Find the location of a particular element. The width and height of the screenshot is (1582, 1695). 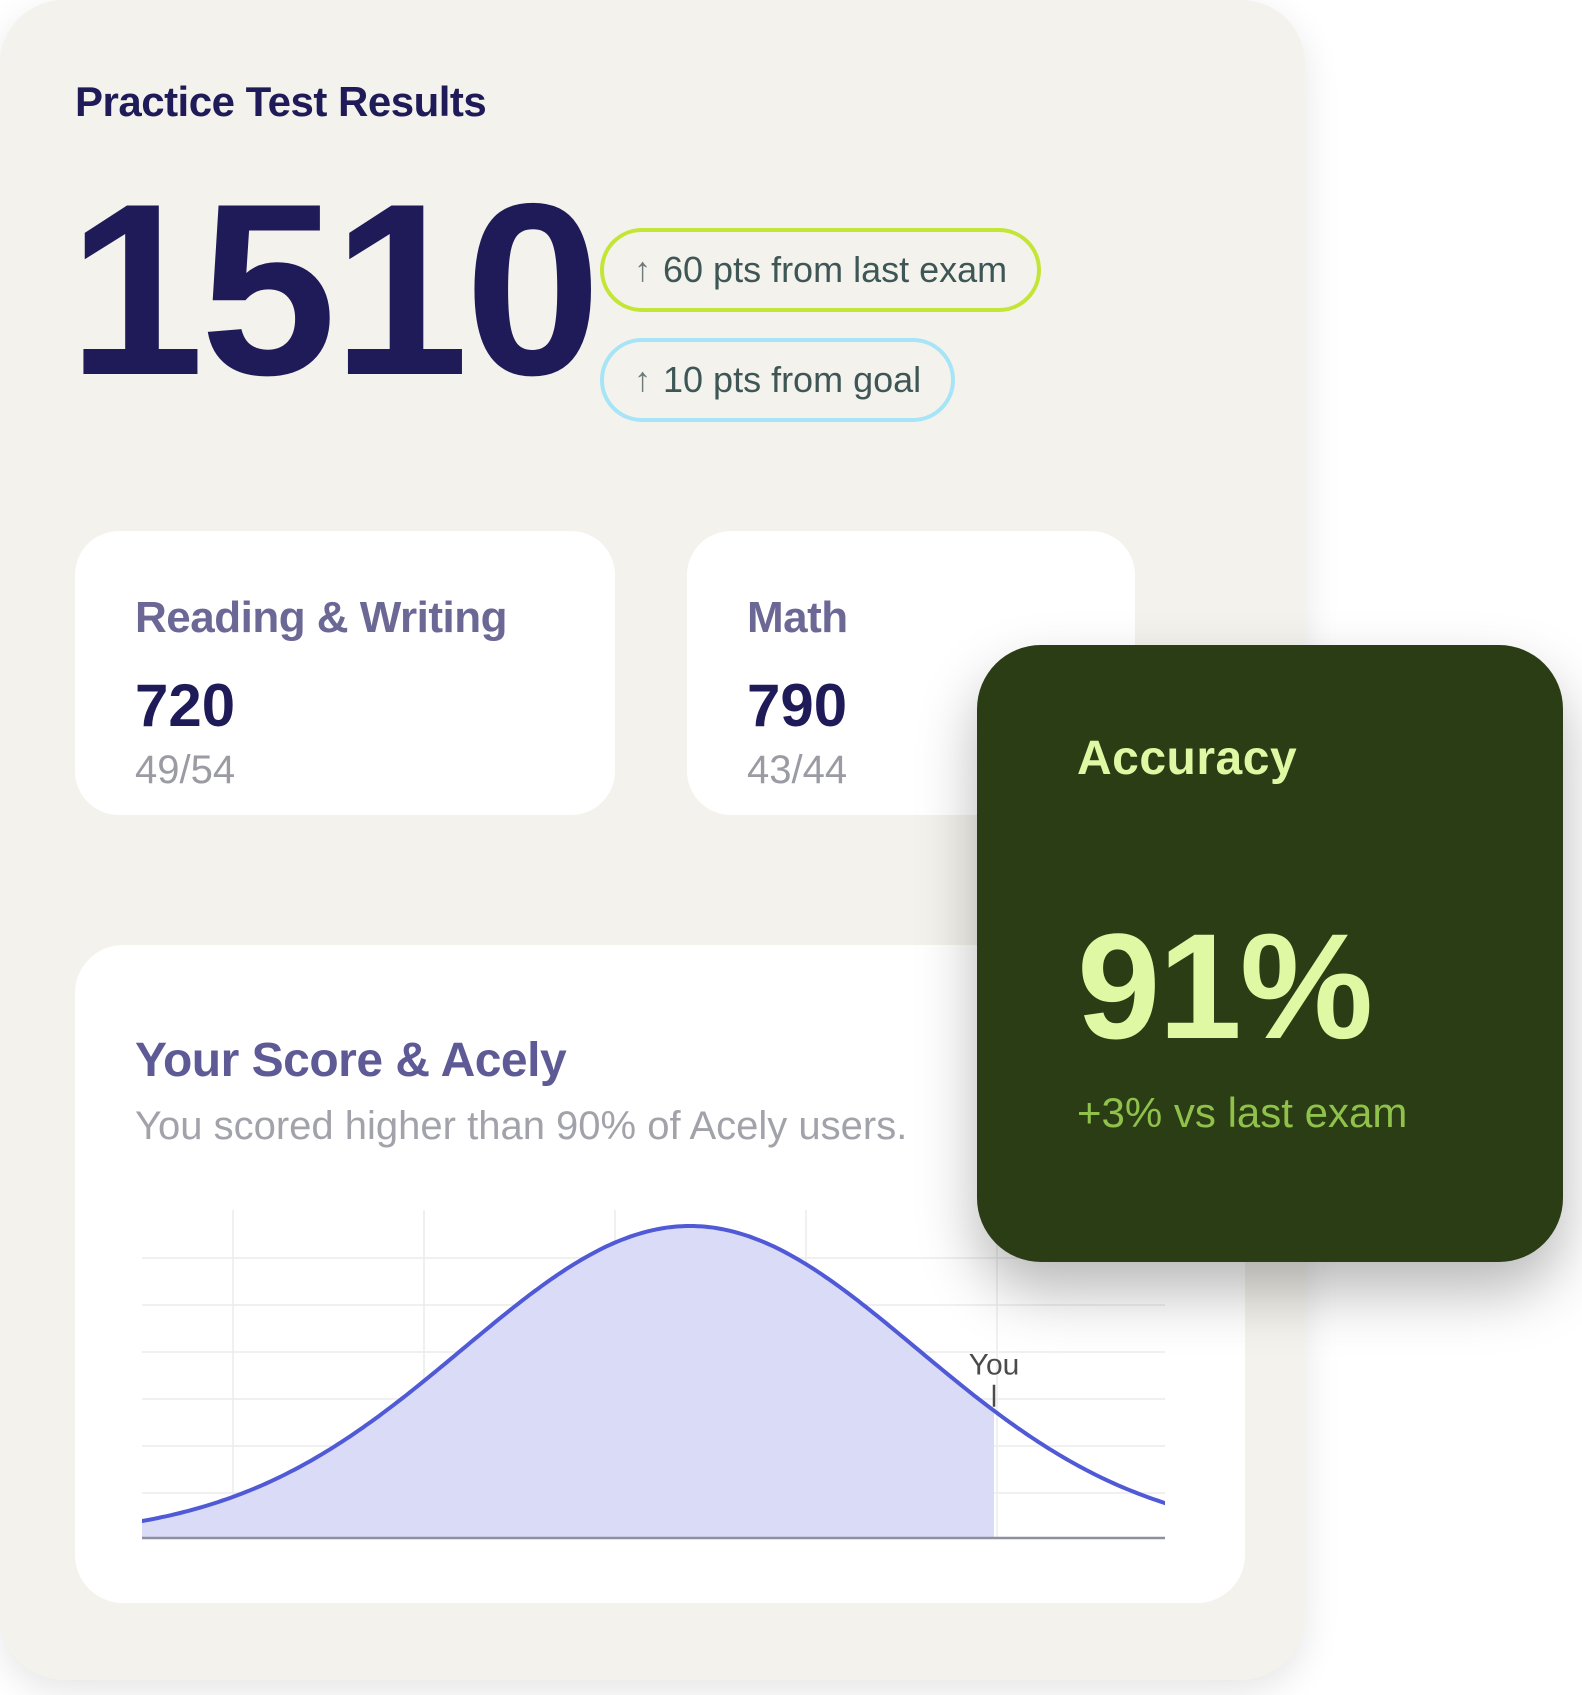

accuracy-card: Accuracy 91% +3% vs last exam is located at coordinates (1270, 953).